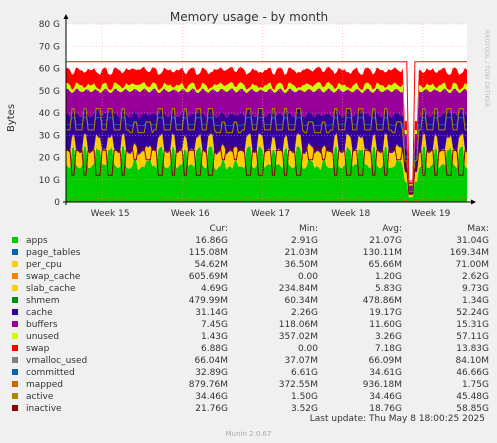  Describe the element at coordinates (473, 202) in the screenshot. I see `x-axis-arrow` at that location.